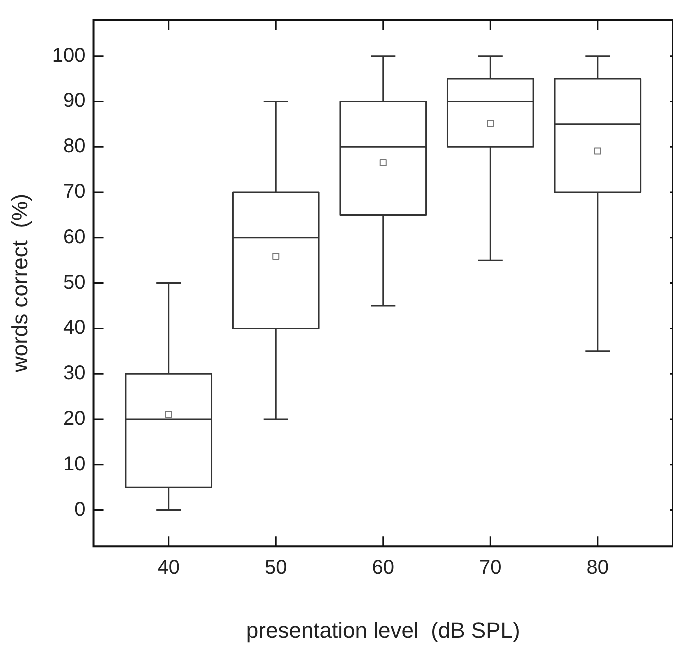 The height and width of the screenshot is (669, 673). Describe the element at coordinates (276, 568) in the screenshot. I see `x-tick-label: 50` at that location.